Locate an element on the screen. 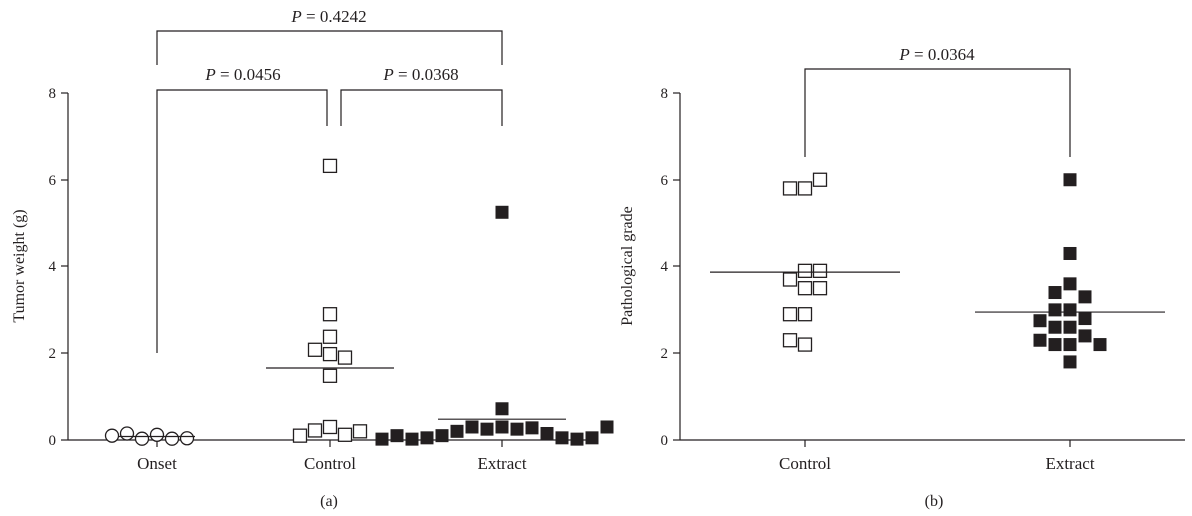 The image size is (1192, 516). panel-b-label: (b) is located at coordinates (934, 501).